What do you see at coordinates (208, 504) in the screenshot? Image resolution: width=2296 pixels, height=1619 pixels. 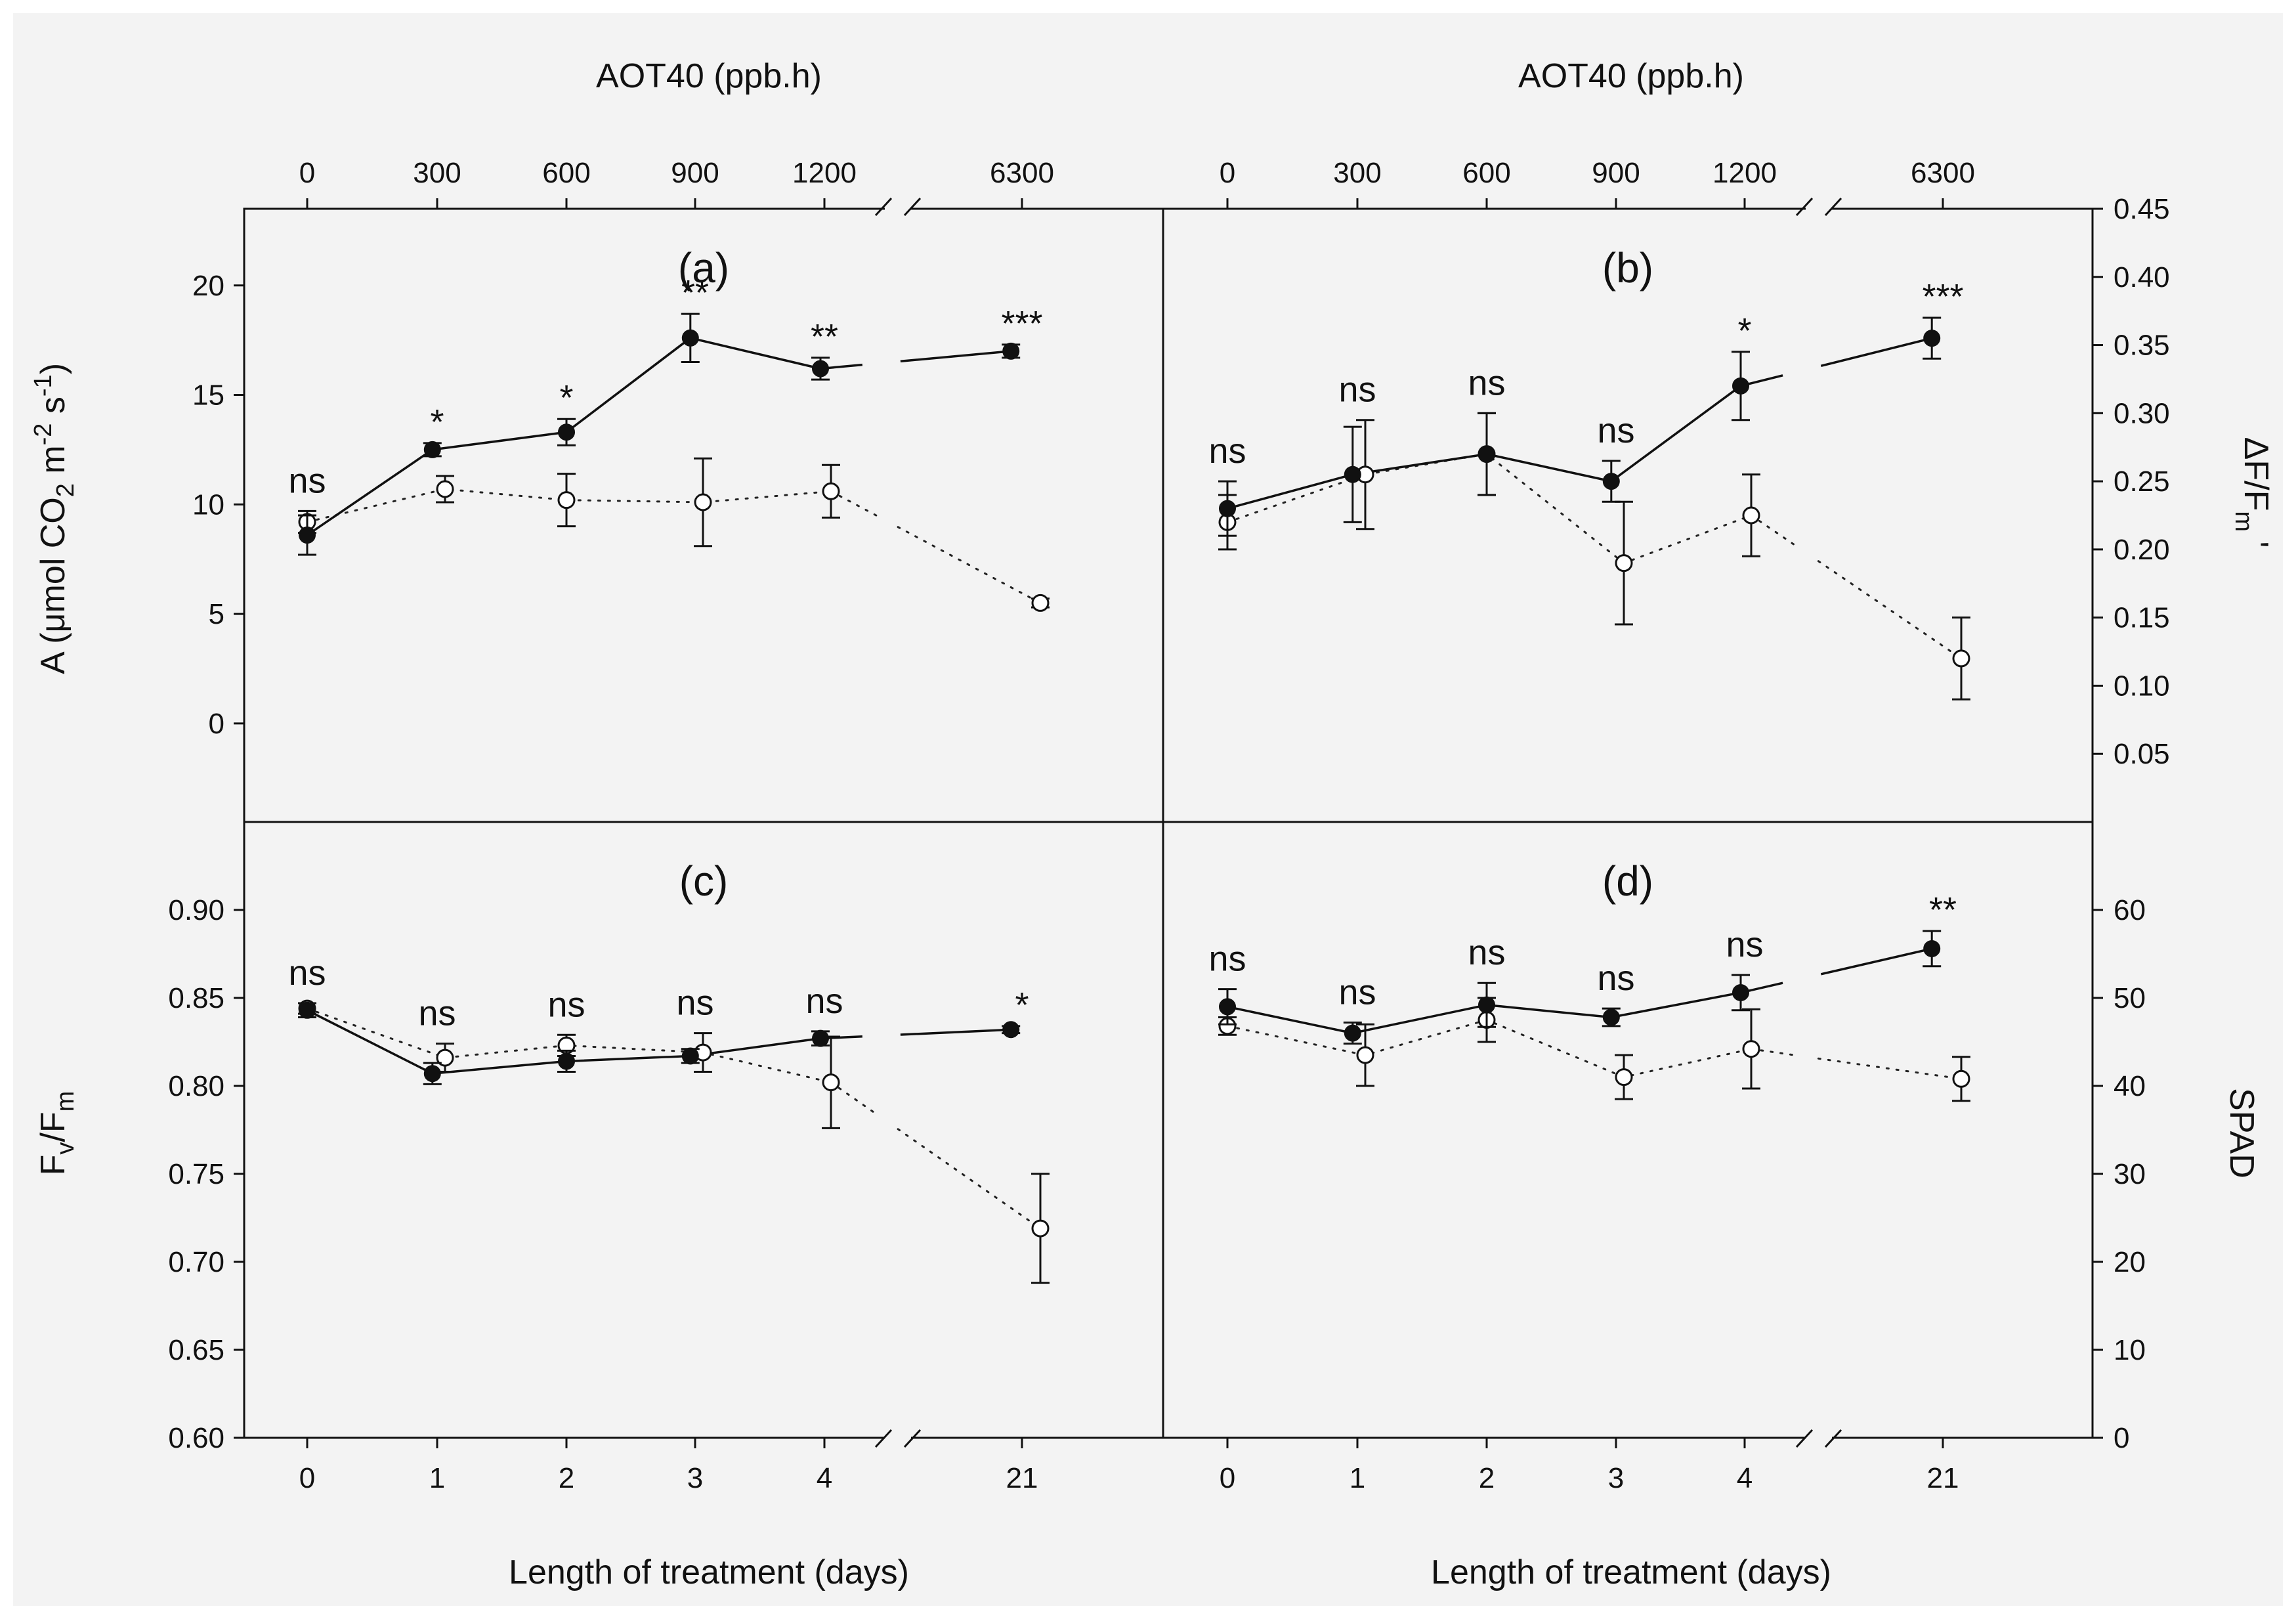 I see `y-tick-label: 10` at bounding box center [208, 504].